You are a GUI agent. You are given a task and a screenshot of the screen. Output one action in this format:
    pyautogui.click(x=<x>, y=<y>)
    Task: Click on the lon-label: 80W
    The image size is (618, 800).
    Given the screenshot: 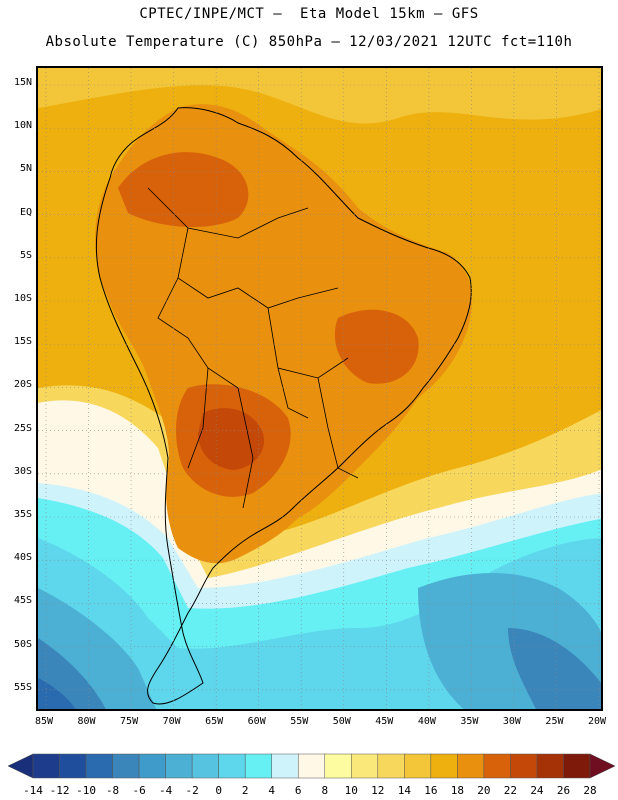 What is the action you would take?
    pyautogui.click(x=86, y=721)
    